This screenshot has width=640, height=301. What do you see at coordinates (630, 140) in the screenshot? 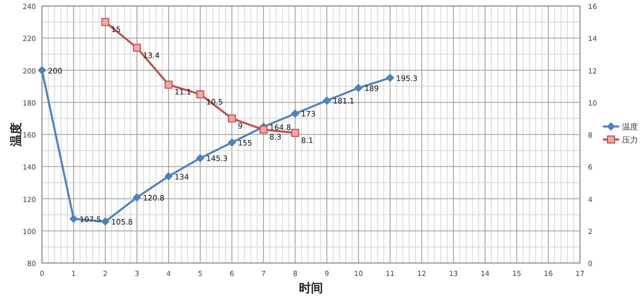
I see `legend-label: 压力` at bounding box center [630, 140].